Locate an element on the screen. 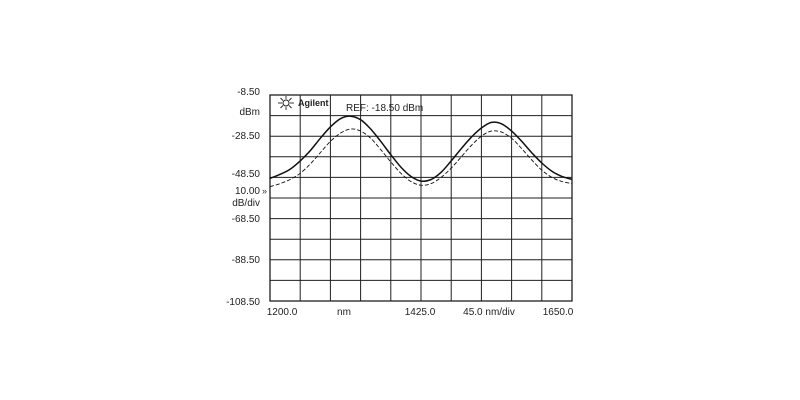 The height and width of the screenshot is (400, 800). y-tick-label: -48.50 is located at coordinates (245, 174).